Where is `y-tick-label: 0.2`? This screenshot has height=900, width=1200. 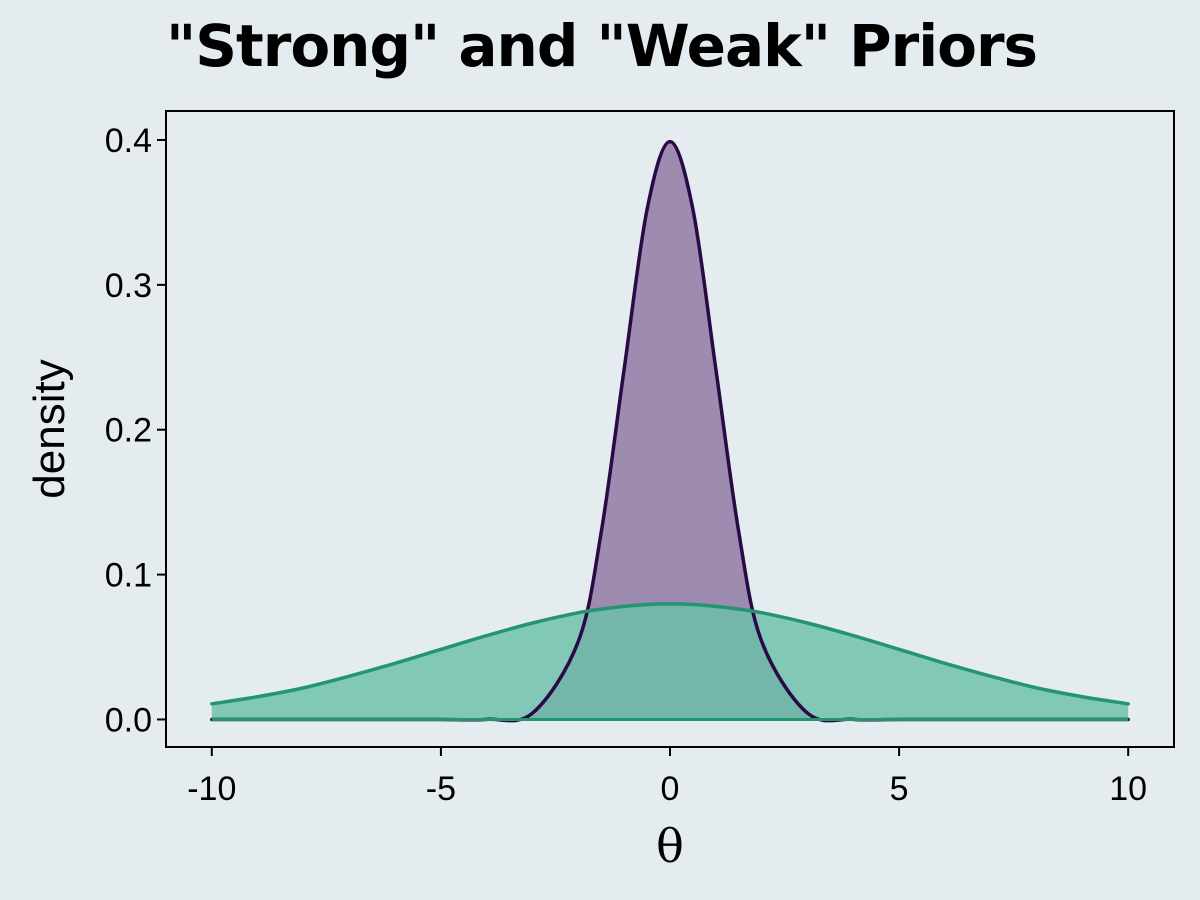 y-tick-label: 0.2 is located at coordinates (128, 431).